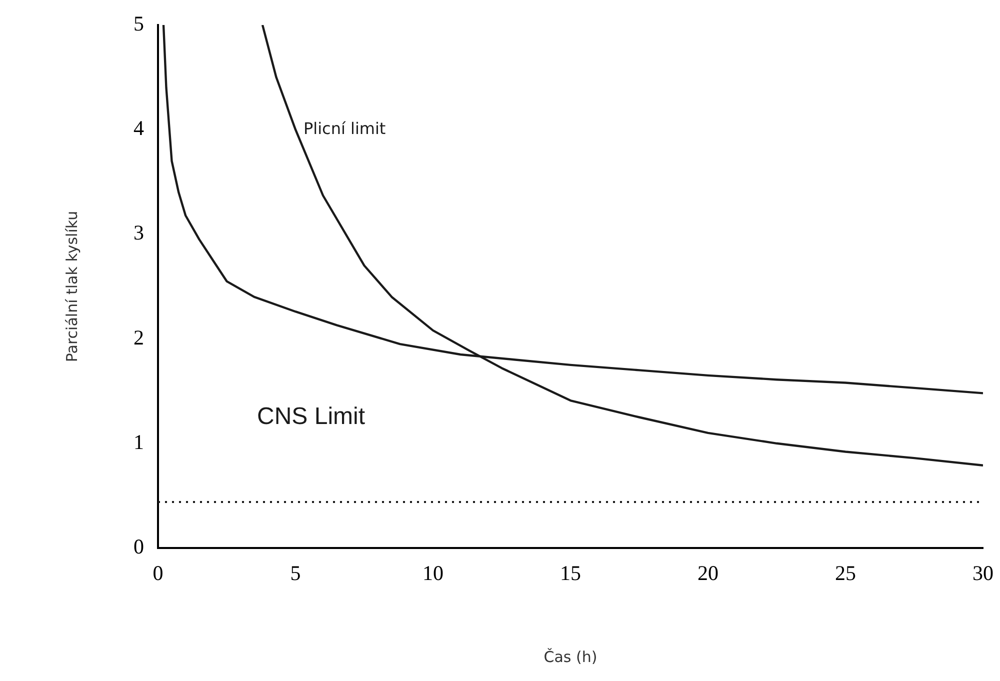 This screenshot has width=1000, height=681. I want to click on x-tick-label: 25, so click(845, 573).